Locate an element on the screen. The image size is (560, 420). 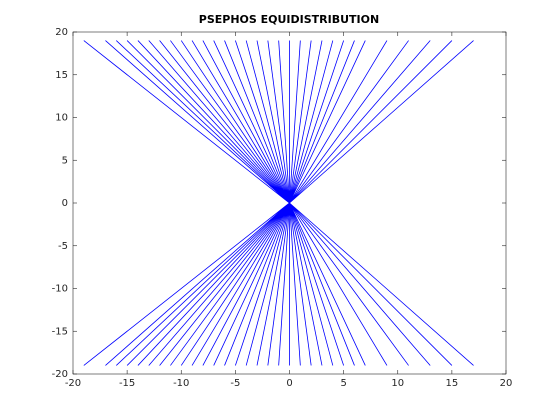
y-tick-label: 0 is located at coordinates (65, 203).